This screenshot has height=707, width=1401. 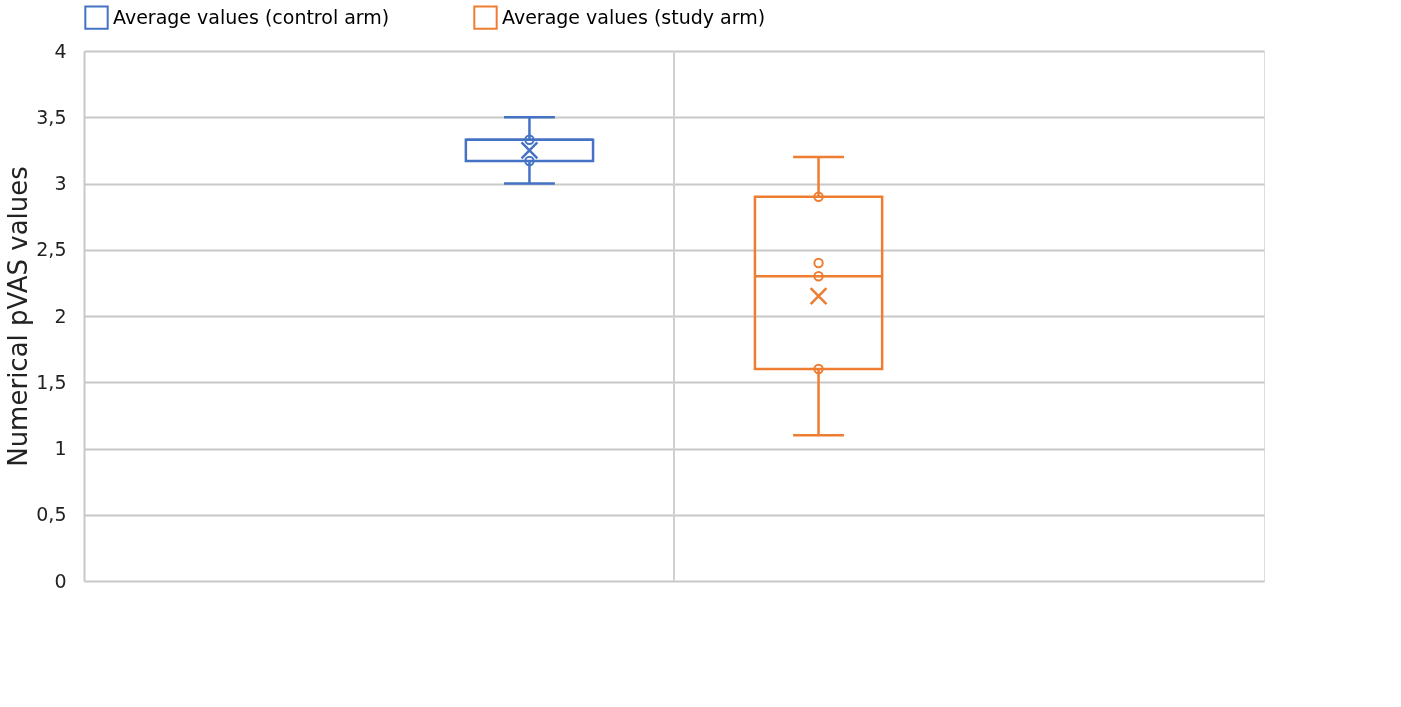 I want to click on y-tick-label: 4, so click(x=60, y=50).